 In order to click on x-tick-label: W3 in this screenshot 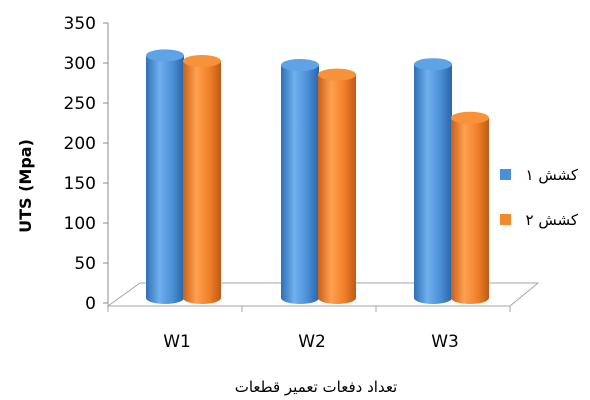, I will do `click(445, 342)`.